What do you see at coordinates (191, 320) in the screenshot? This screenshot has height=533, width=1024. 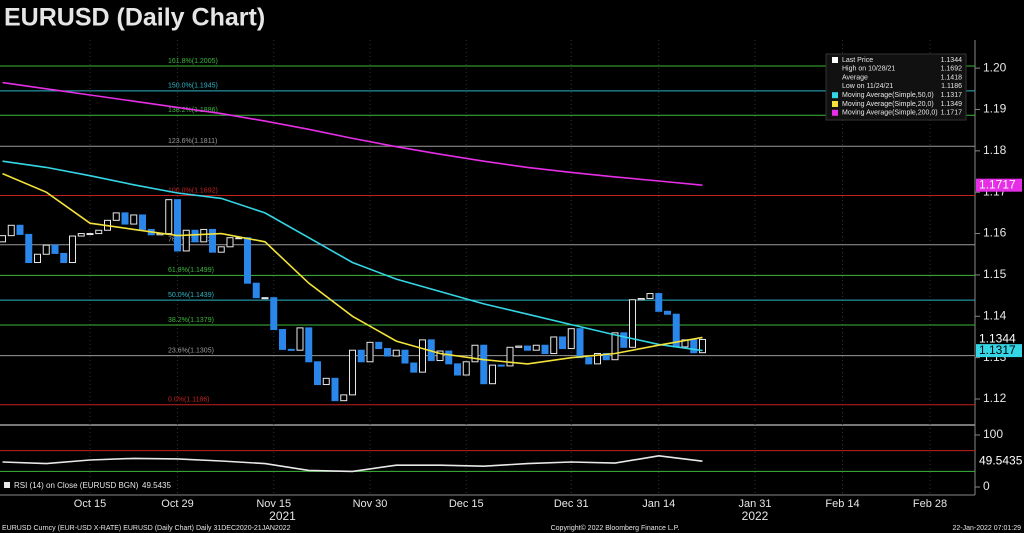 I see `fib-label: 38.2%(1.1379)` at bounding box center [191, 320].